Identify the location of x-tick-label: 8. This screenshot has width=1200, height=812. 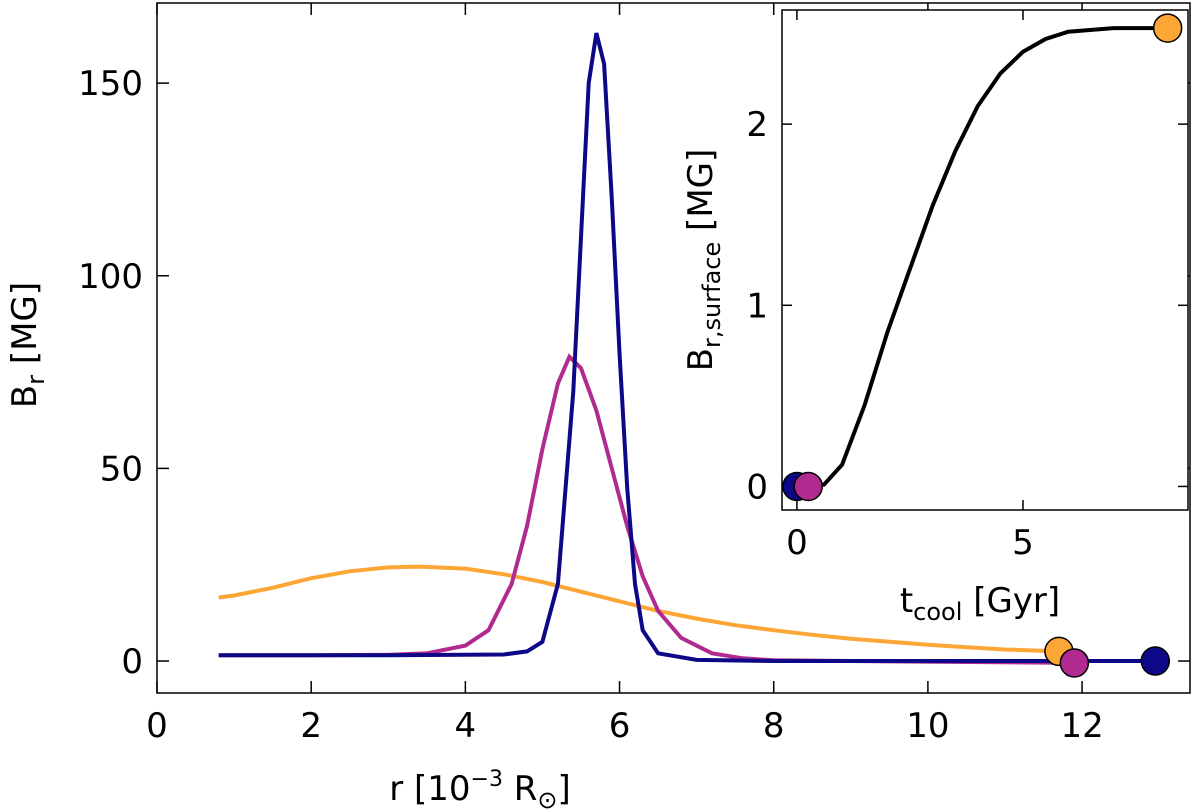
(774, 726).